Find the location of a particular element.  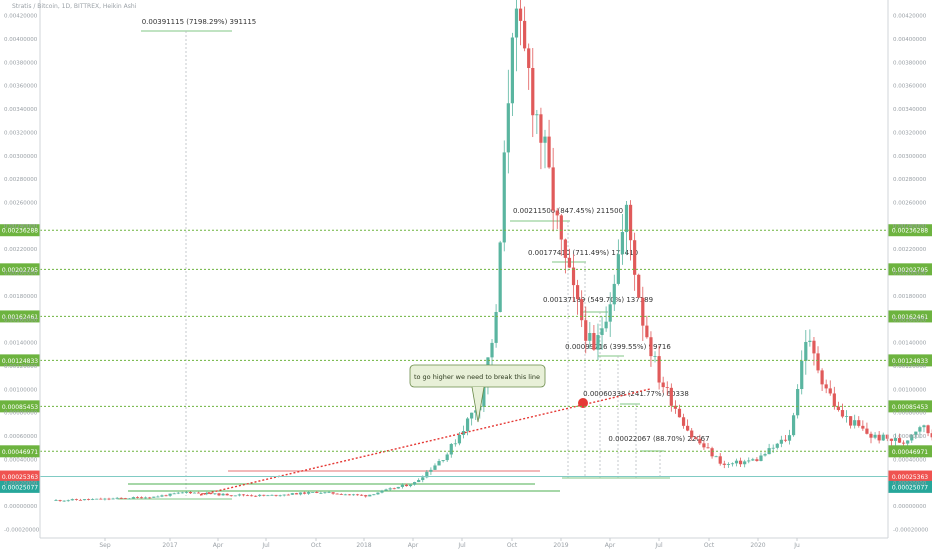

measurement-label: 0.00022067 (88.70%) 22067 is located at coordinates (658, 439).